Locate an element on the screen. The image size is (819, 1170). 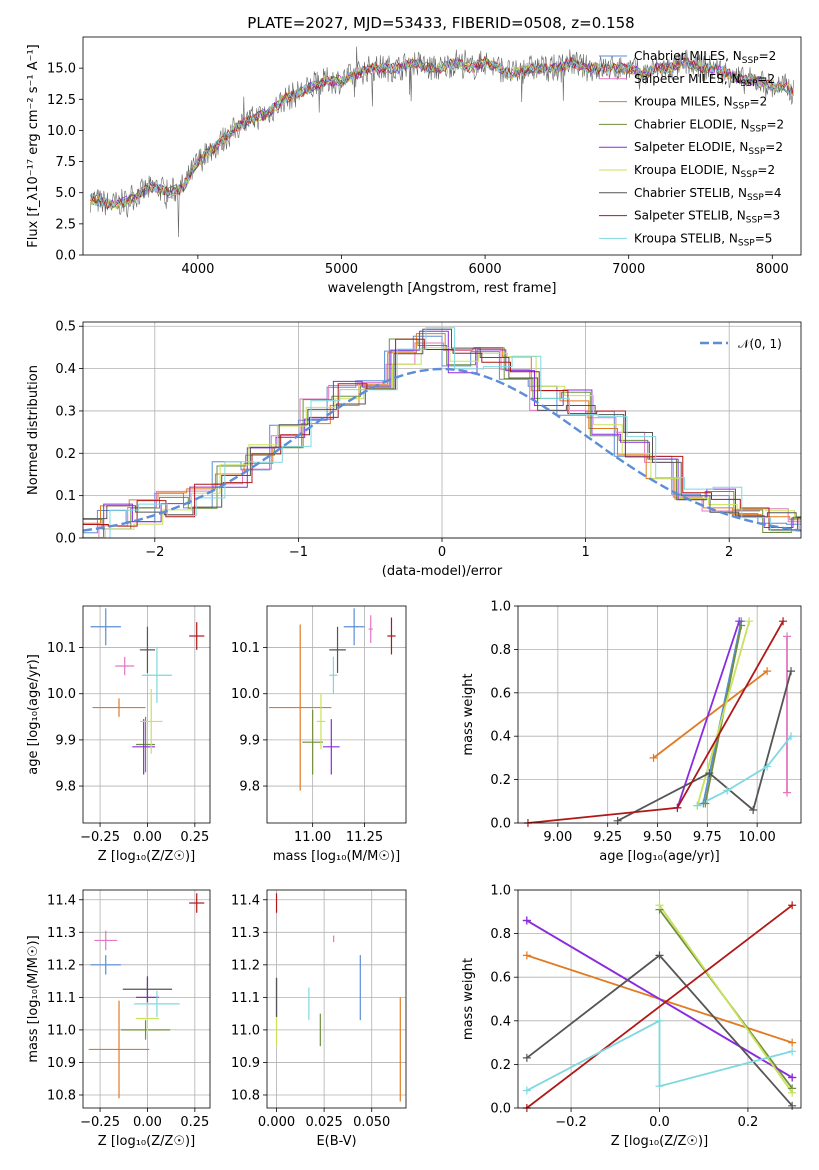
y-tick-label: 11.4 is located at coordinates (245, 900).